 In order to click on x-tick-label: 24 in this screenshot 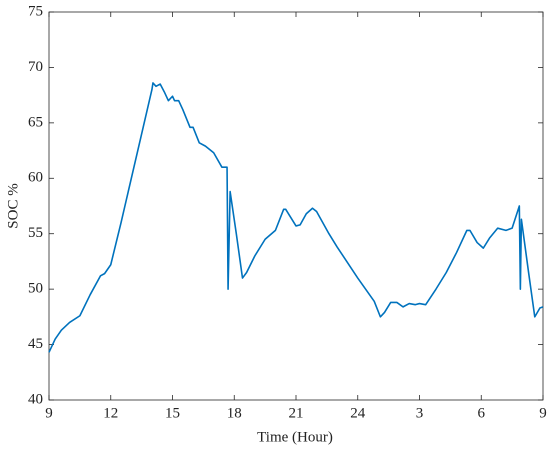, I will do `click(358, 413)`.